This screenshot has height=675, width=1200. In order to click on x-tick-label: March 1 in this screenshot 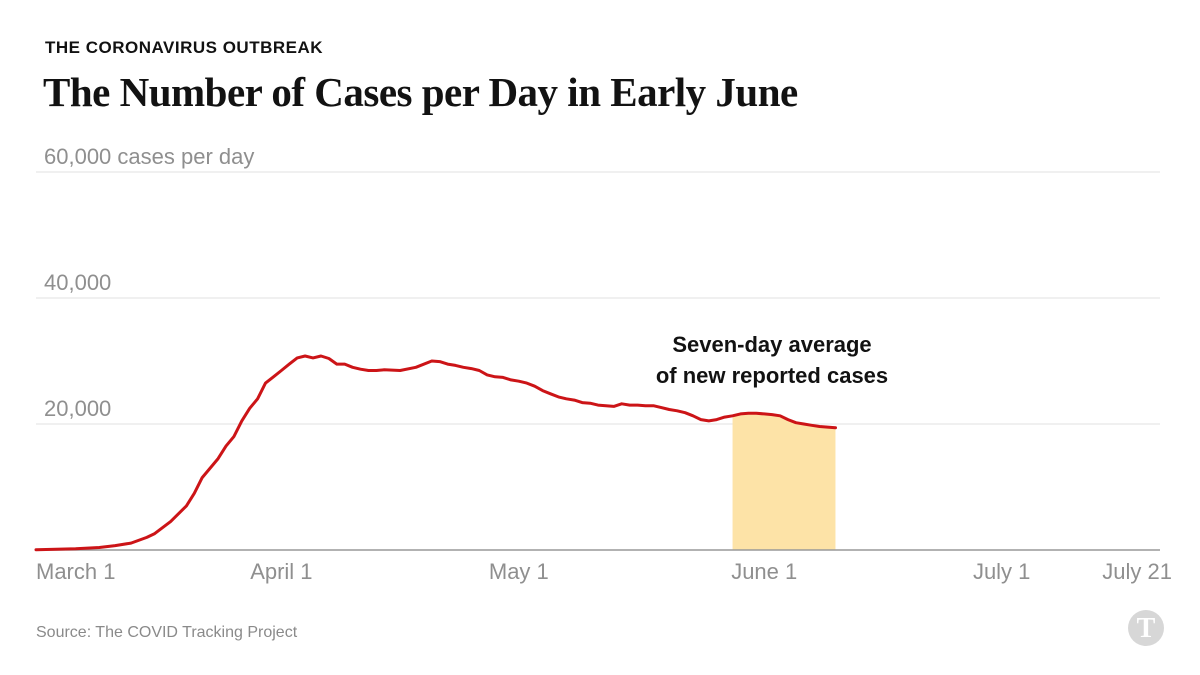, I will do `click(75, 571)`.